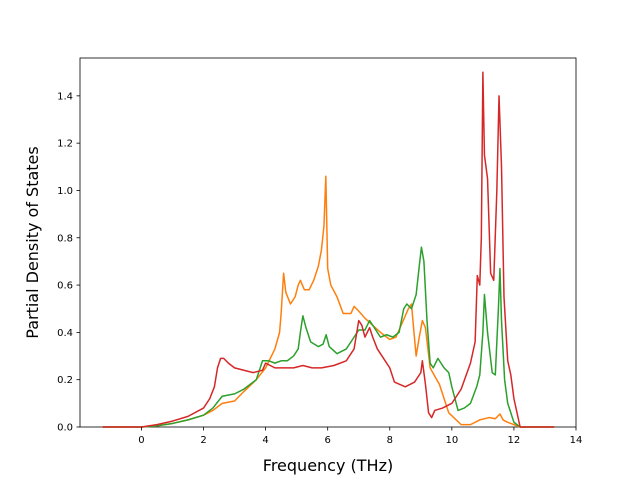 This screenshot has height=480, width=640. What do you see at coordinates (265, 440) in the screenshot?
I see `x-tick-label: 4` at bounding box center [265, 440].